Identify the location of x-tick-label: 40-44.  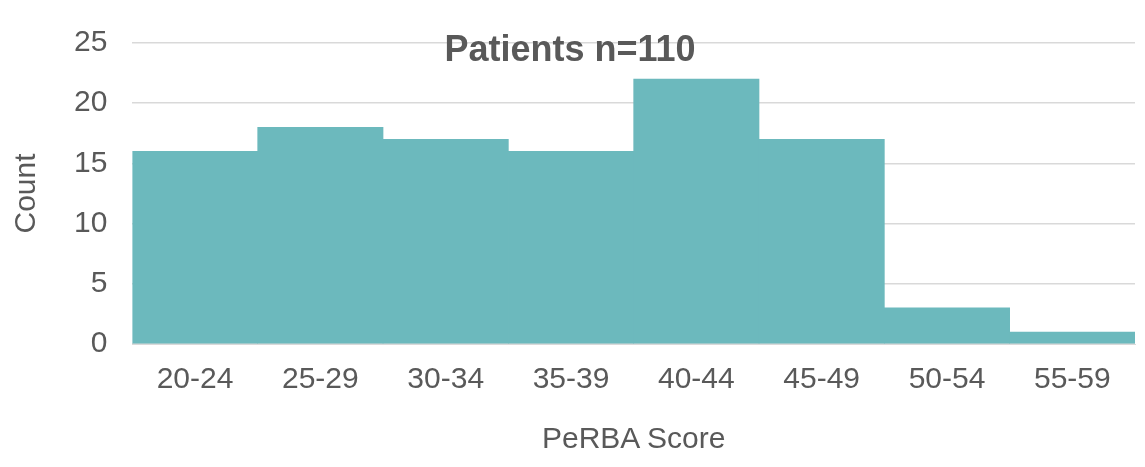
(696, 378).